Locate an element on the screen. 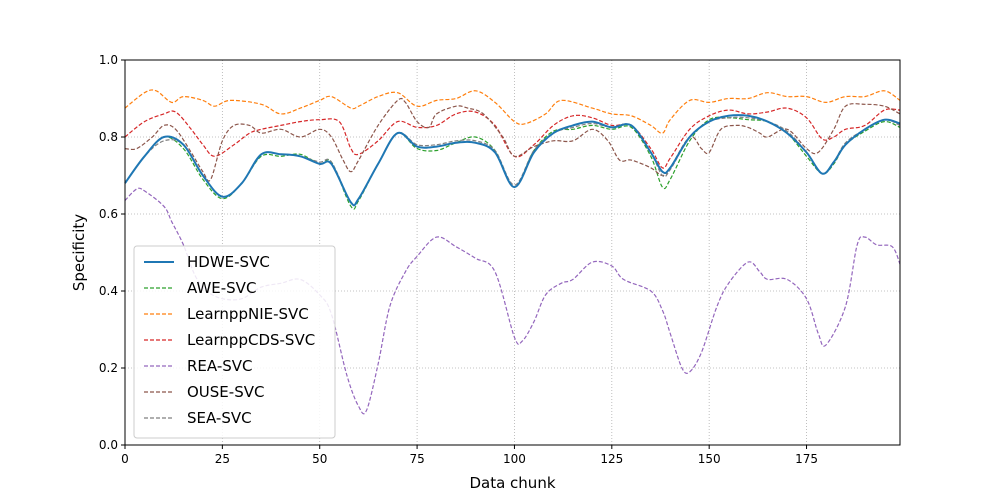  x-tick-label: 125 is located at coordinates (611, 459).